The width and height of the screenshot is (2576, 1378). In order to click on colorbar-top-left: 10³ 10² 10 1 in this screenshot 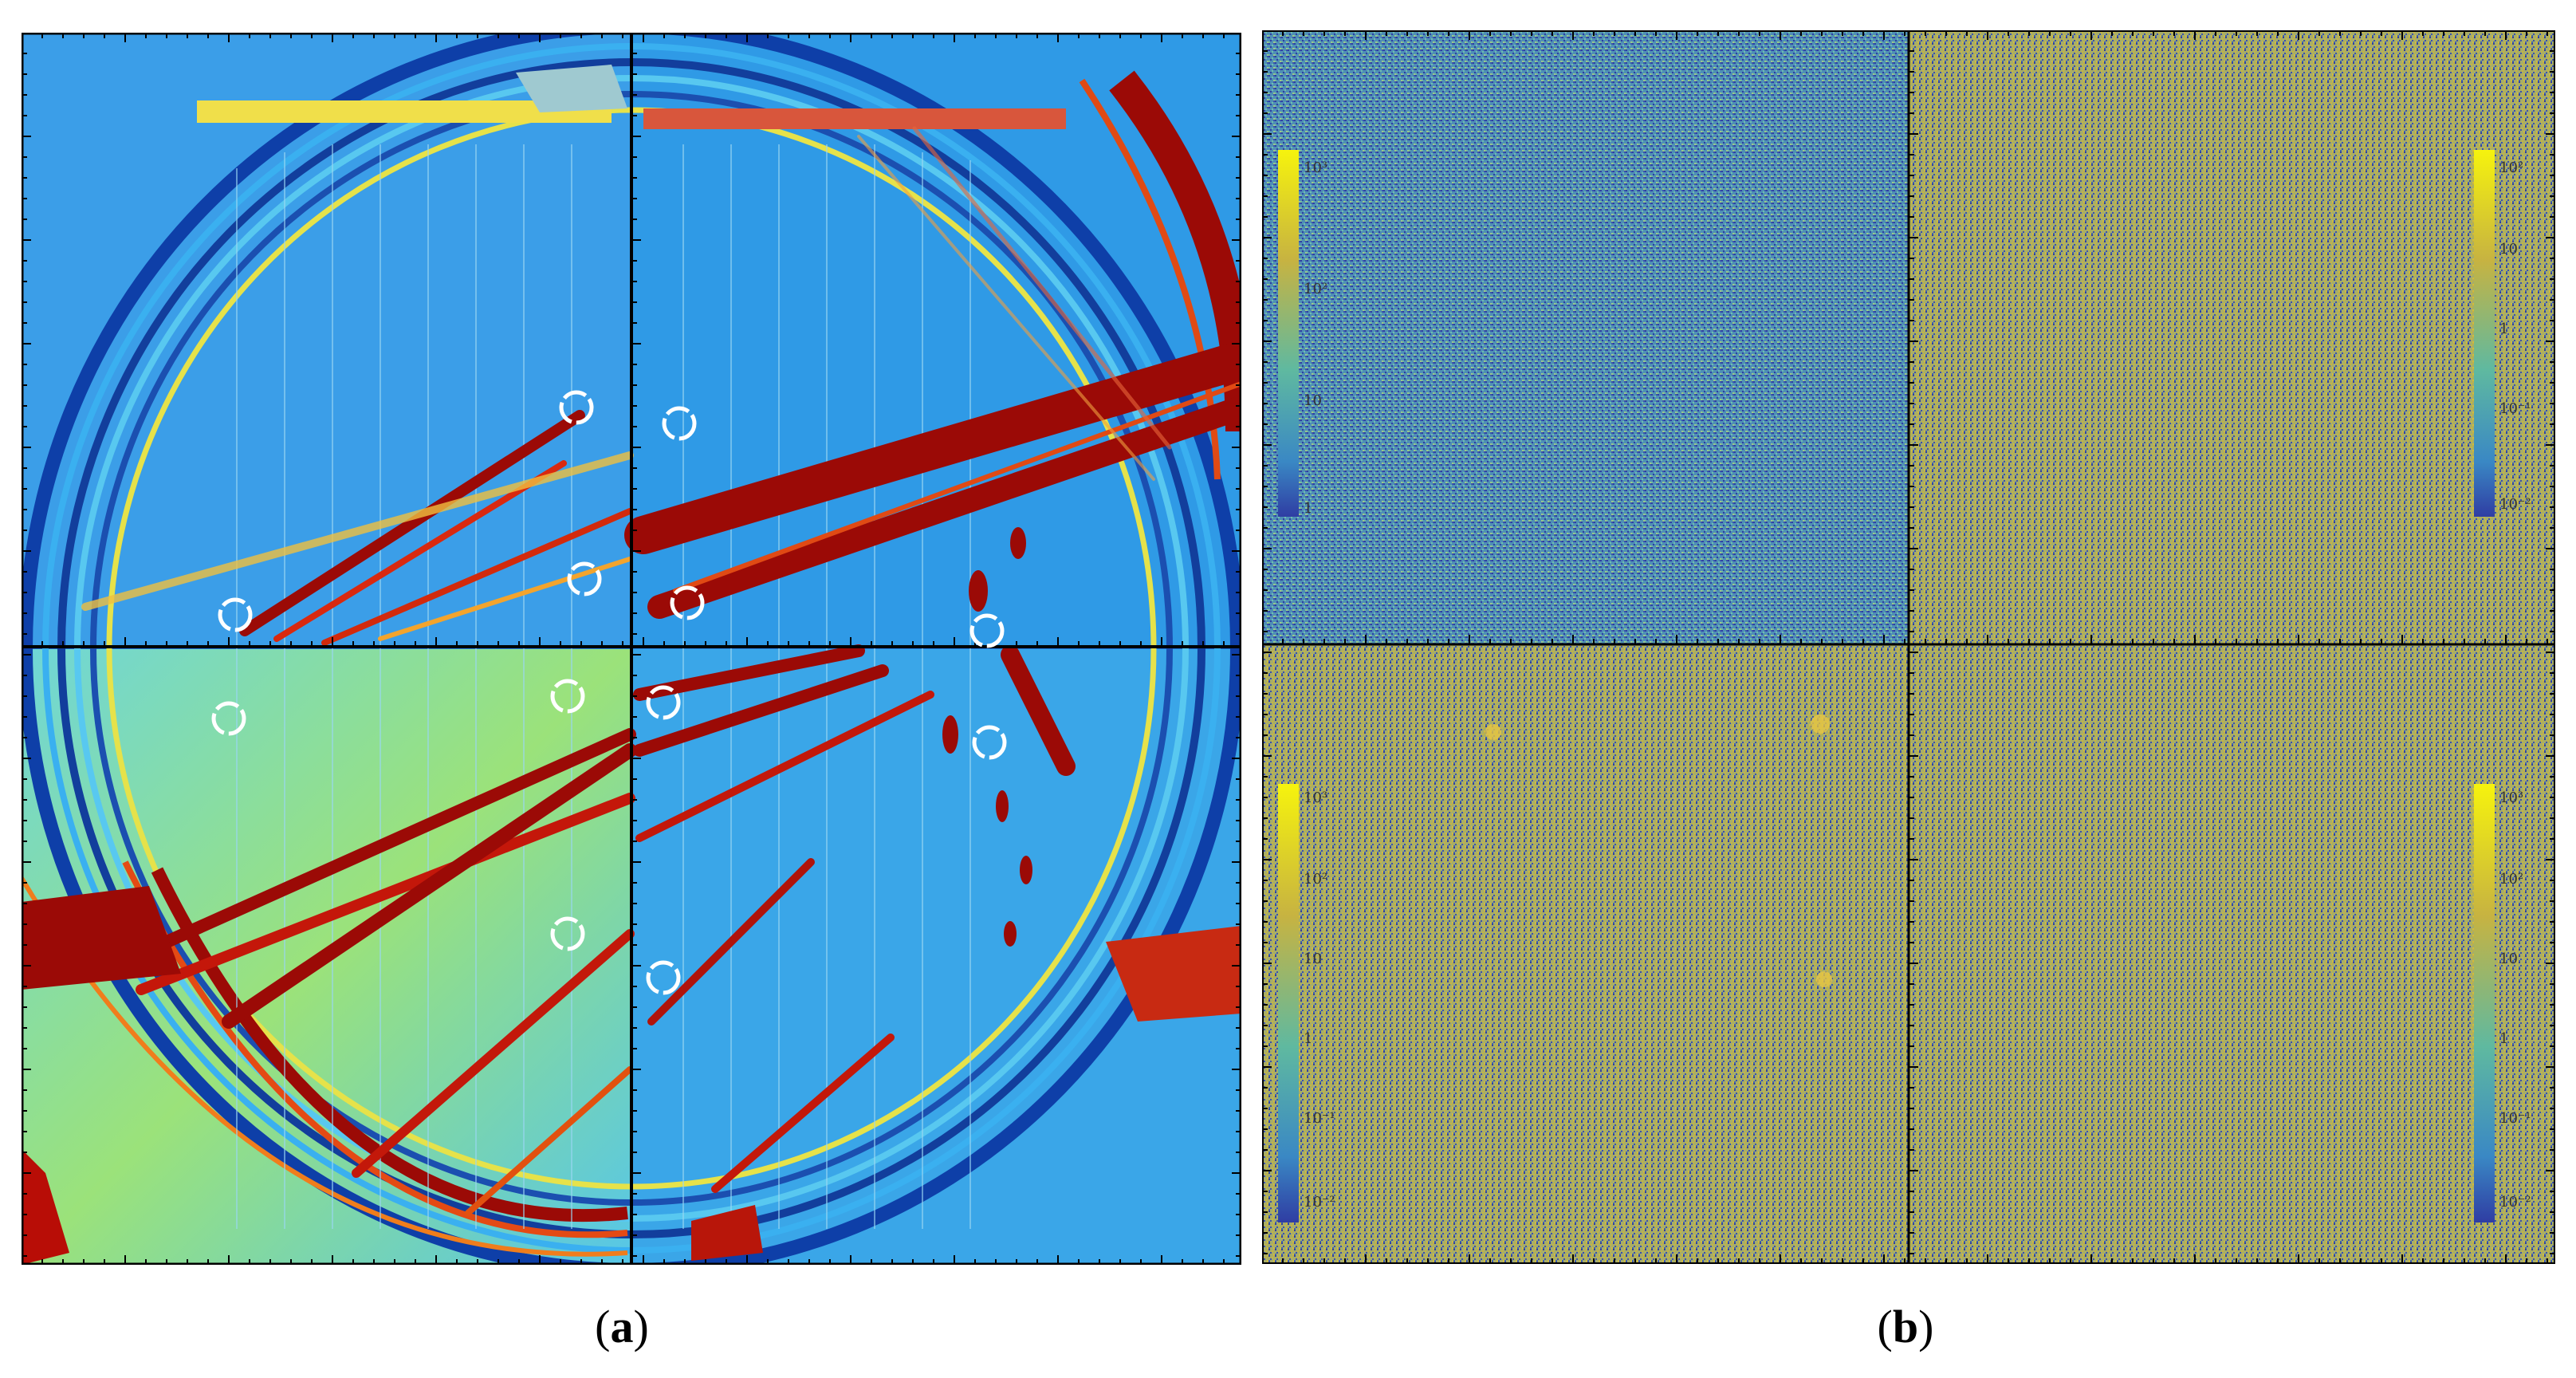, I will do `click(1303, 333)`.